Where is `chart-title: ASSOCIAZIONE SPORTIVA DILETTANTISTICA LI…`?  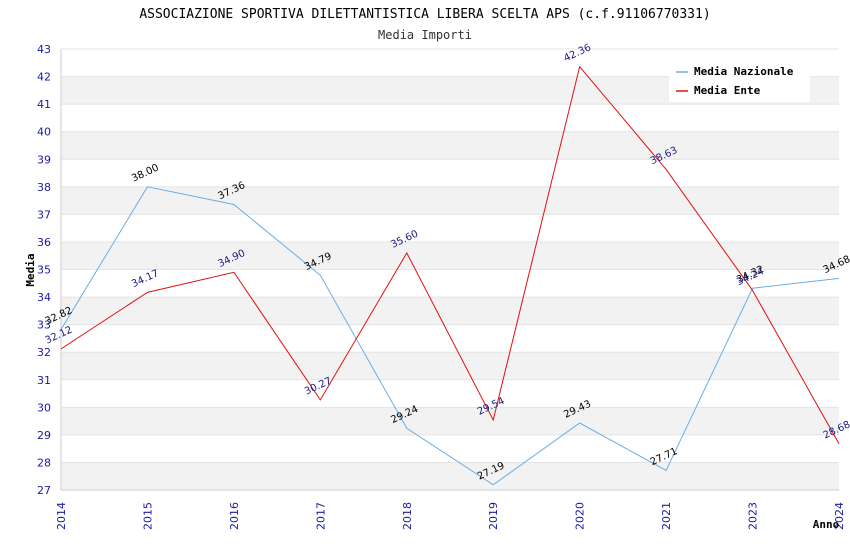
chart-title: ASSOCIAZIONE SPORTIVA DILETTANTISTICA LI… is located at coordinates (424, 14).